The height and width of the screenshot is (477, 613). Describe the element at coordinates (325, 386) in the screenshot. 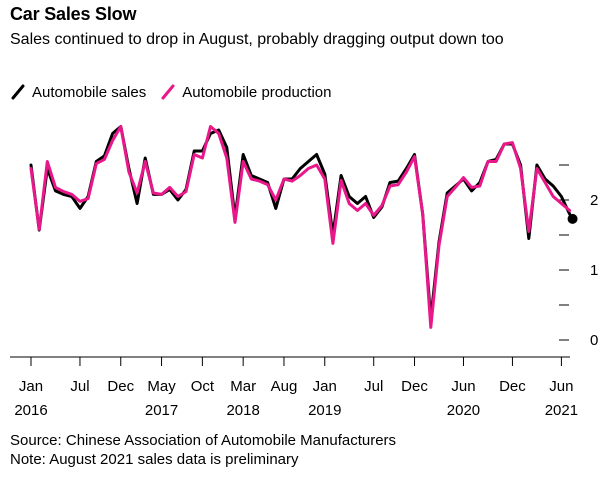

I see `x-tick-label-7: Jan` at that location.